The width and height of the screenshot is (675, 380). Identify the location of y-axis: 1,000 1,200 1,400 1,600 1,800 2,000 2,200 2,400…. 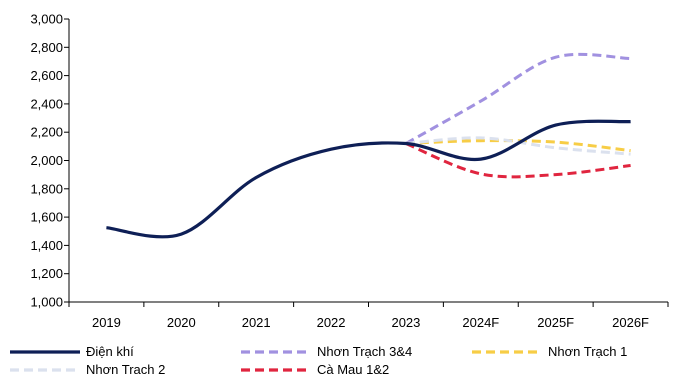
(50, 161).